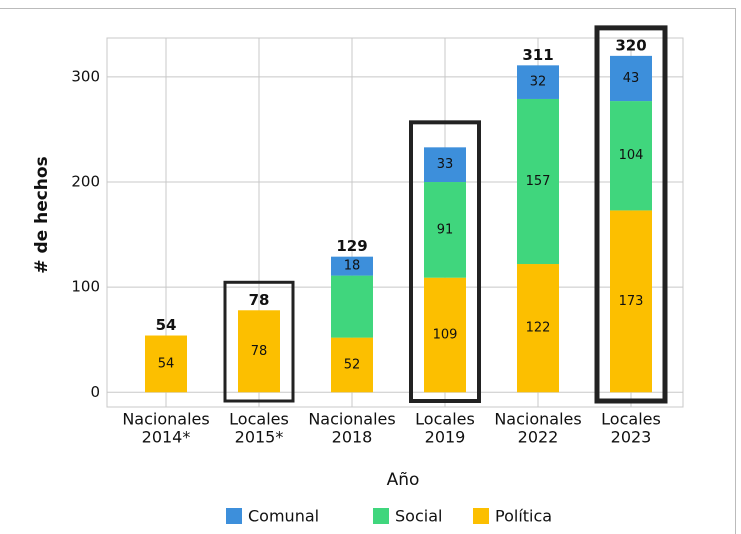  I want to click on total-label: 320, so click(630, 45).